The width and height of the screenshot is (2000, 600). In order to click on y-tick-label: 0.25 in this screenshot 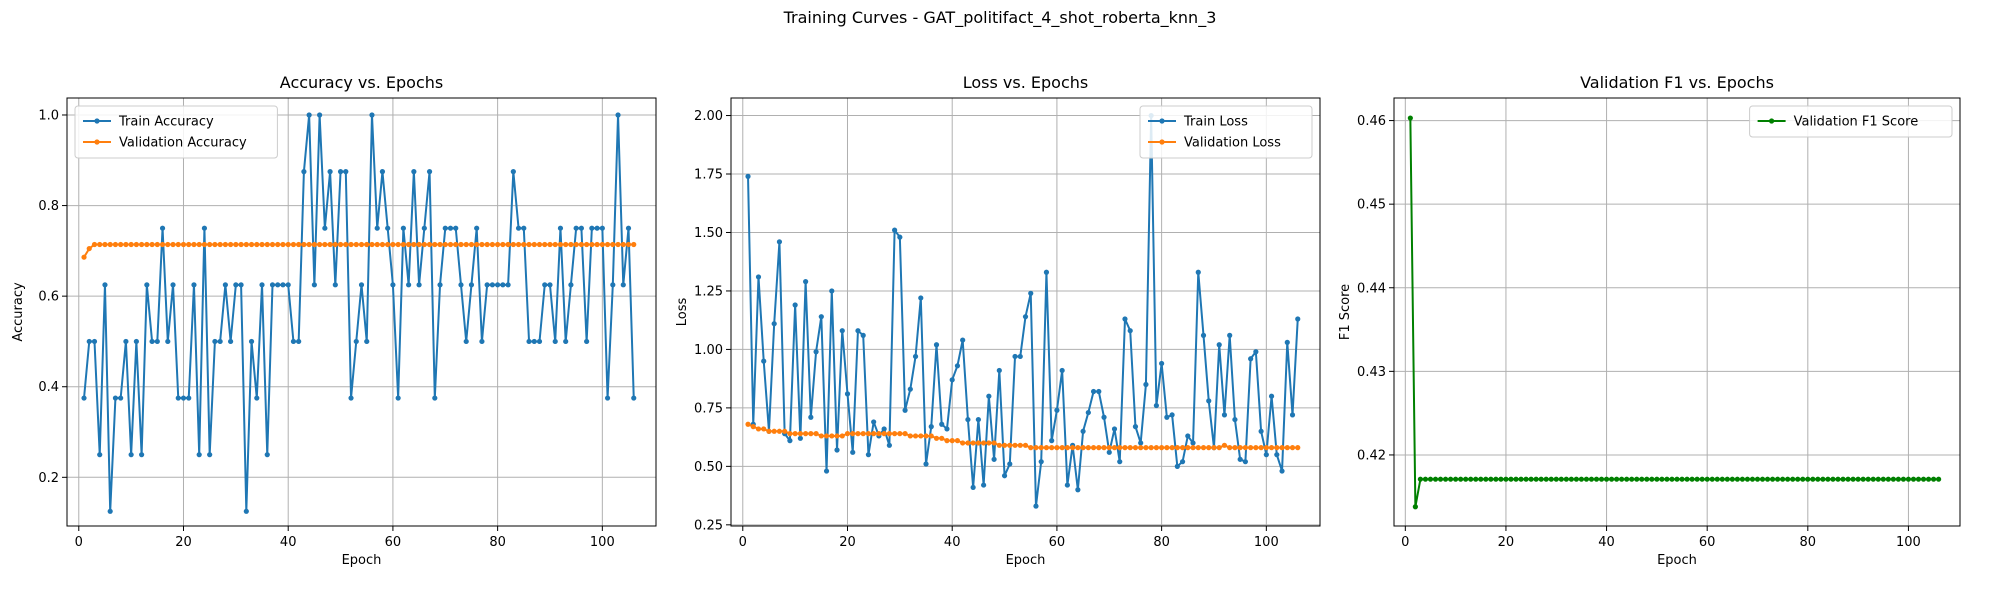, I will do `click(708, 525)`.